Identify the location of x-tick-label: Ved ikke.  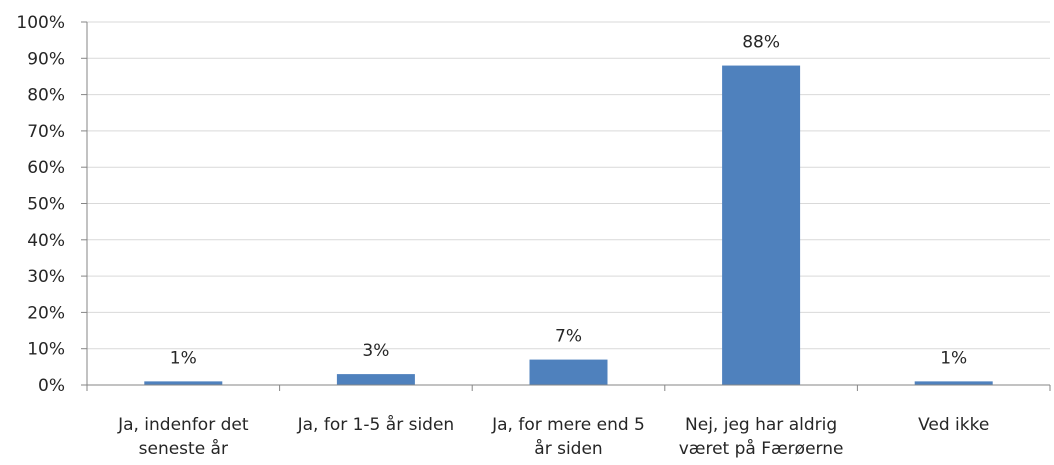
(953, 425).